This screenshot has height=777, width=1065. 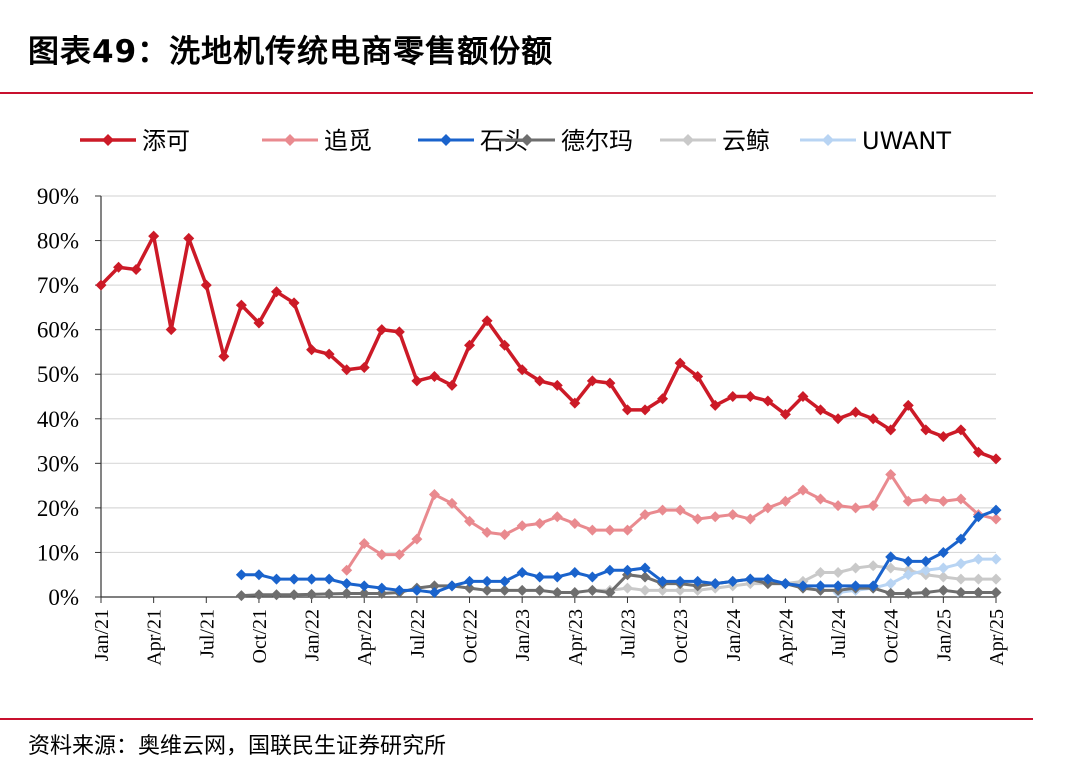 What do you see at coordinates (576, 637) in the screenshot?
I see `x-tick-label: Apr/23` at bounding box center [576, 637].